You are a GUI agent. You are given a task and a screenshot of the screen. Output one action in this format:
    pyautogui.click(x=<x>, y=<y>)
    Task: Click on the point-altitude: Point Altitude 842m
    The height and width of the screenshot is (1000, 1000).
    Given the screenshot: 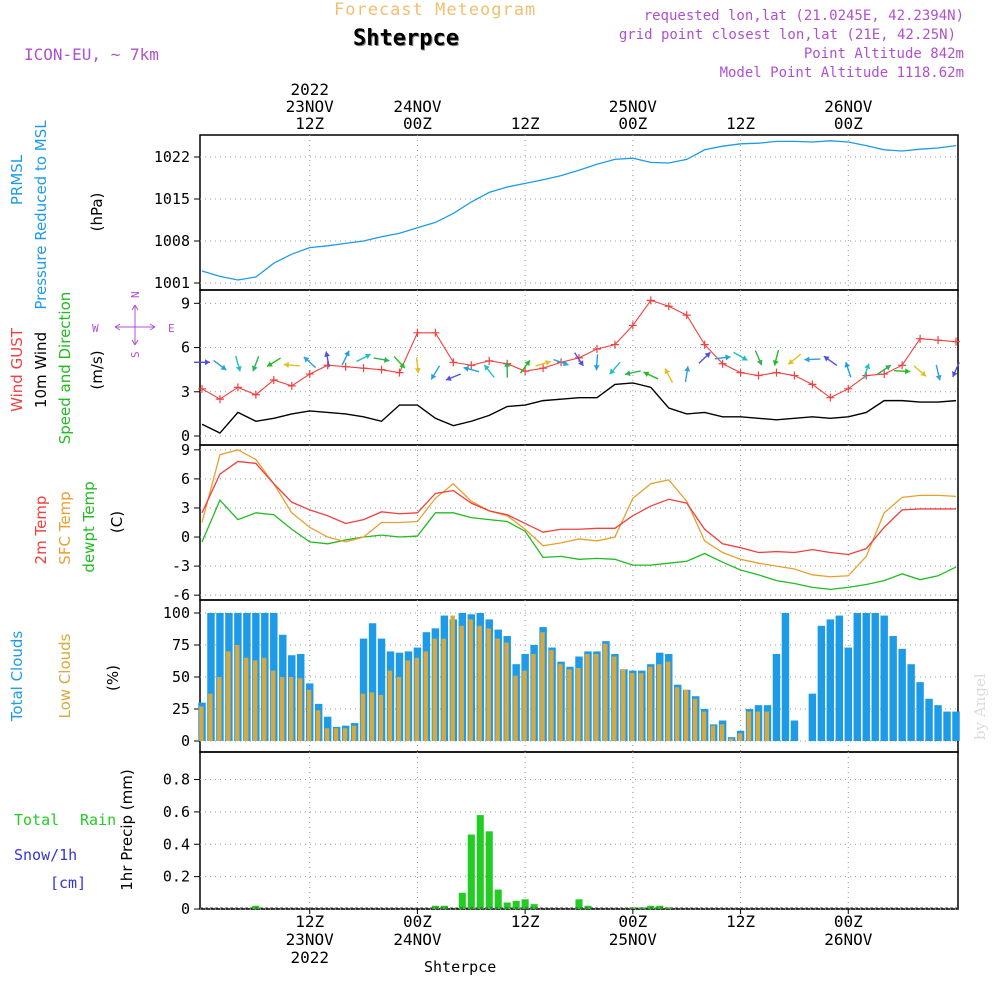 What is the action you would take?
    pyautogui.click(x=883, y=54)
    